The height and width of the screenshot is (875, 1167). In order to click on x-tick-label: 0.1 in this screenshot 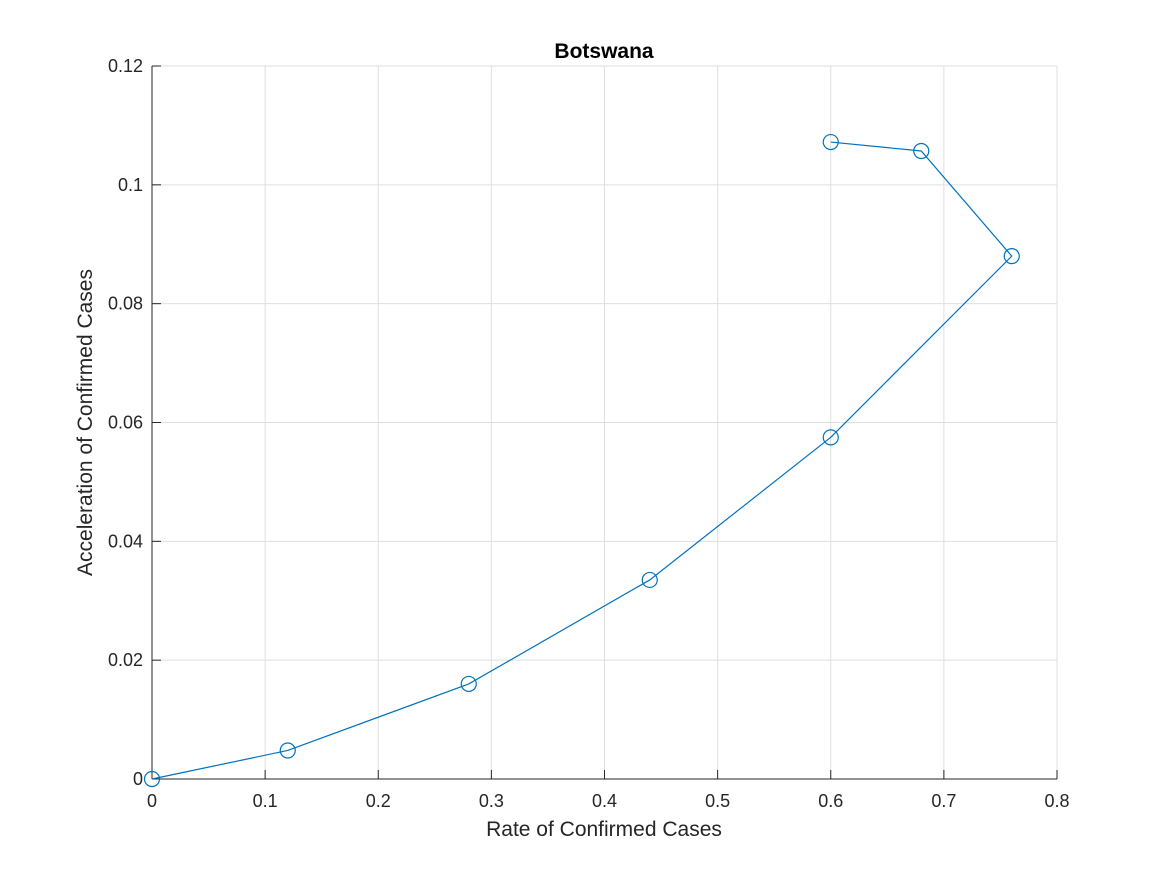, I will do `click(265, 801)`.